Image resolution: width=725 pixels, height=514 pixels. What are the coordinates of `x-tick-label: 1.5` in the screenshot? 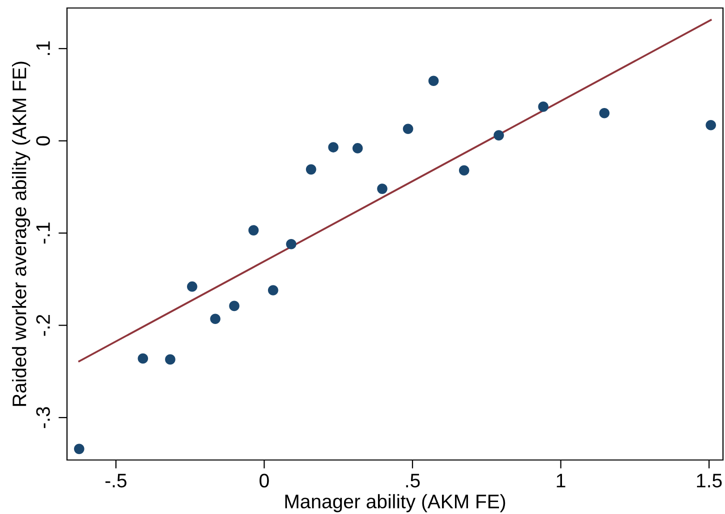 It's located at (709, 481).